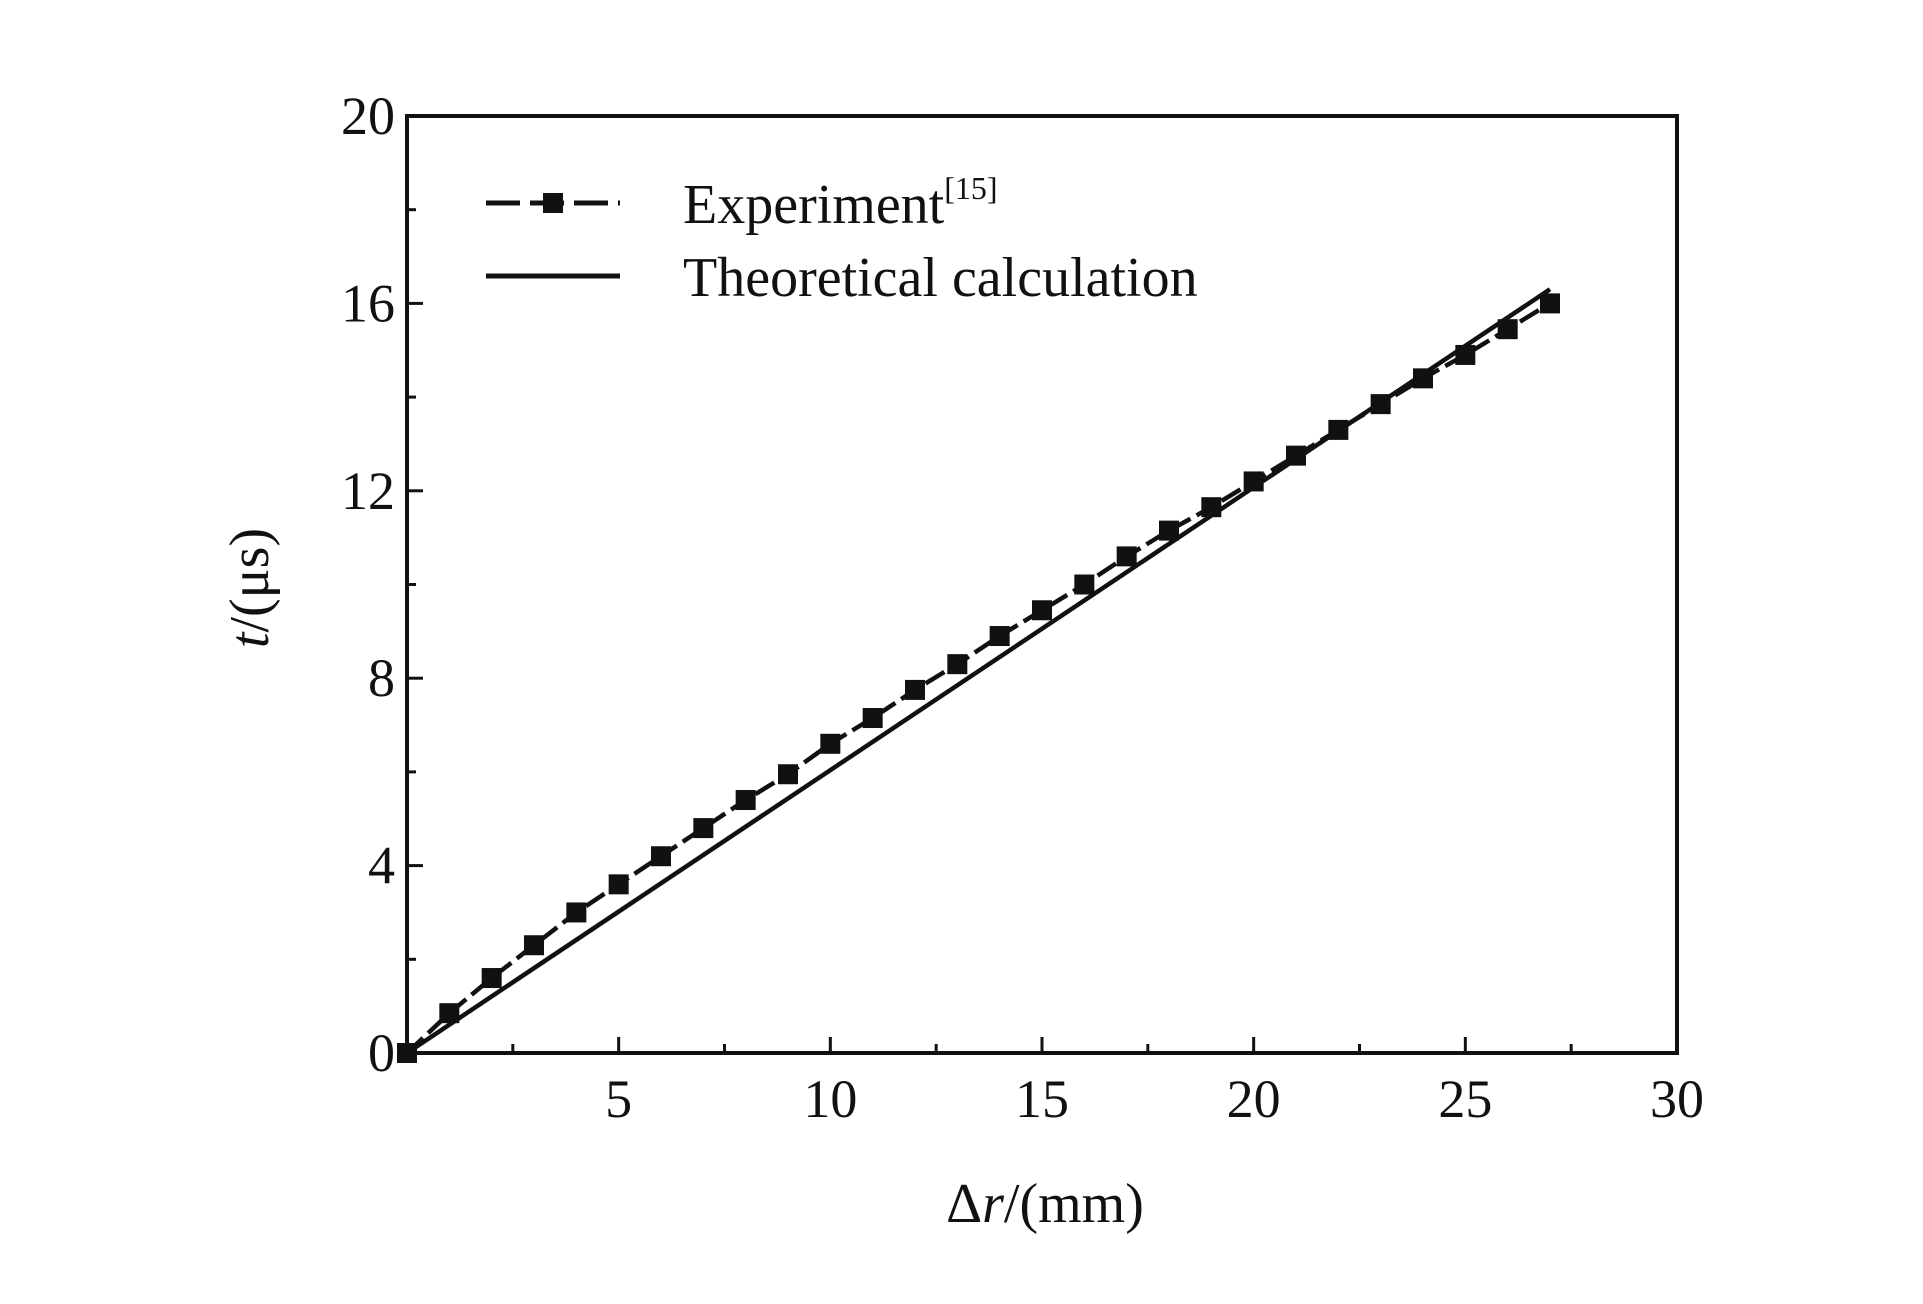 This screenshot has height=1304, width=1923. What do you see at coordinates (381, 866) in the screenshot?
I see `y-tick-label-4: 4` at bounding box center [381, 866].